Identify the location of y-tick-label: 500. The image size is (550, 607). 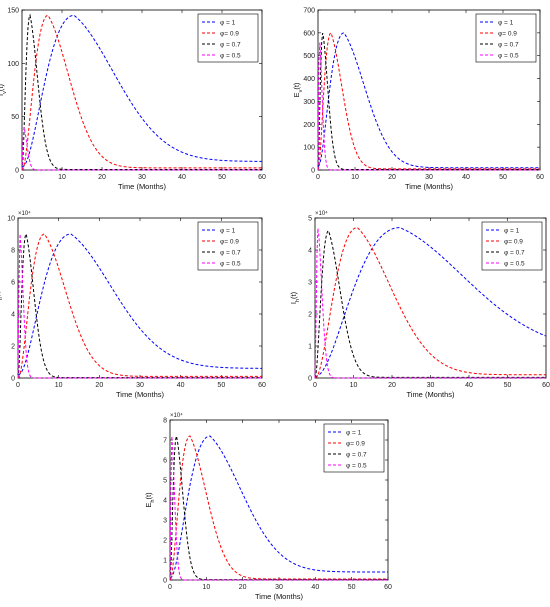
(309, 56).